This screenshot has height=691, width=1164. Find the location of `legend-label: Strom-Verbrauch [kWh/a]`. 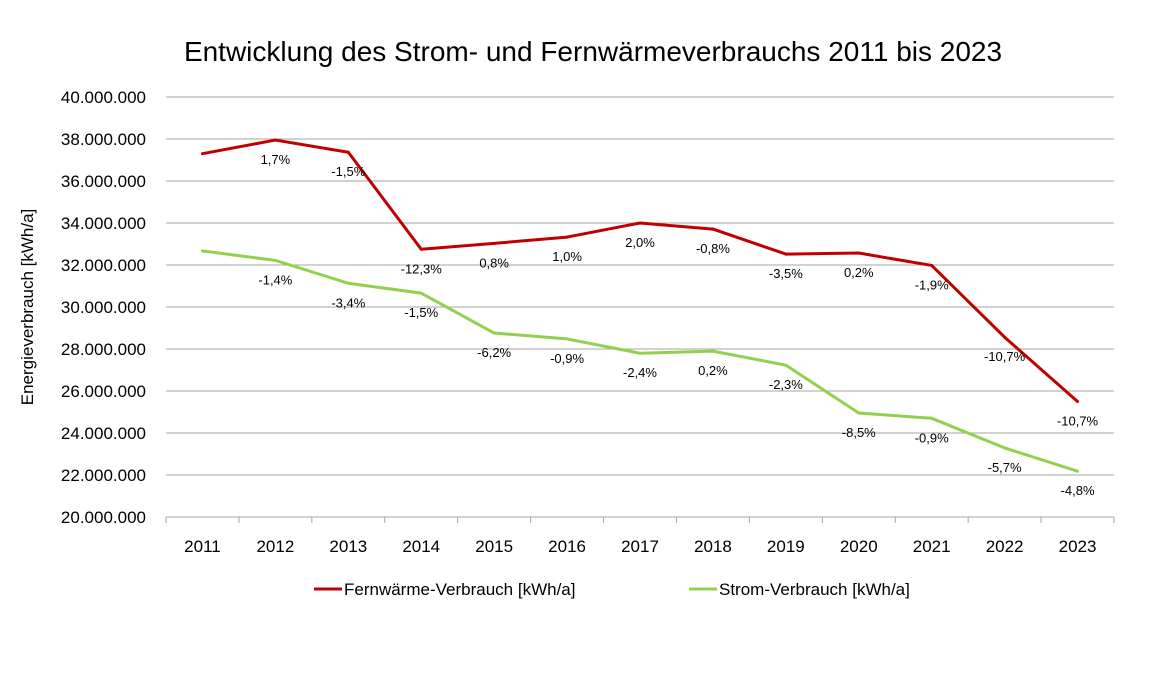

legend-label: Strom-Verbrauch [kWh/a] is located at coordinates (814, 589).